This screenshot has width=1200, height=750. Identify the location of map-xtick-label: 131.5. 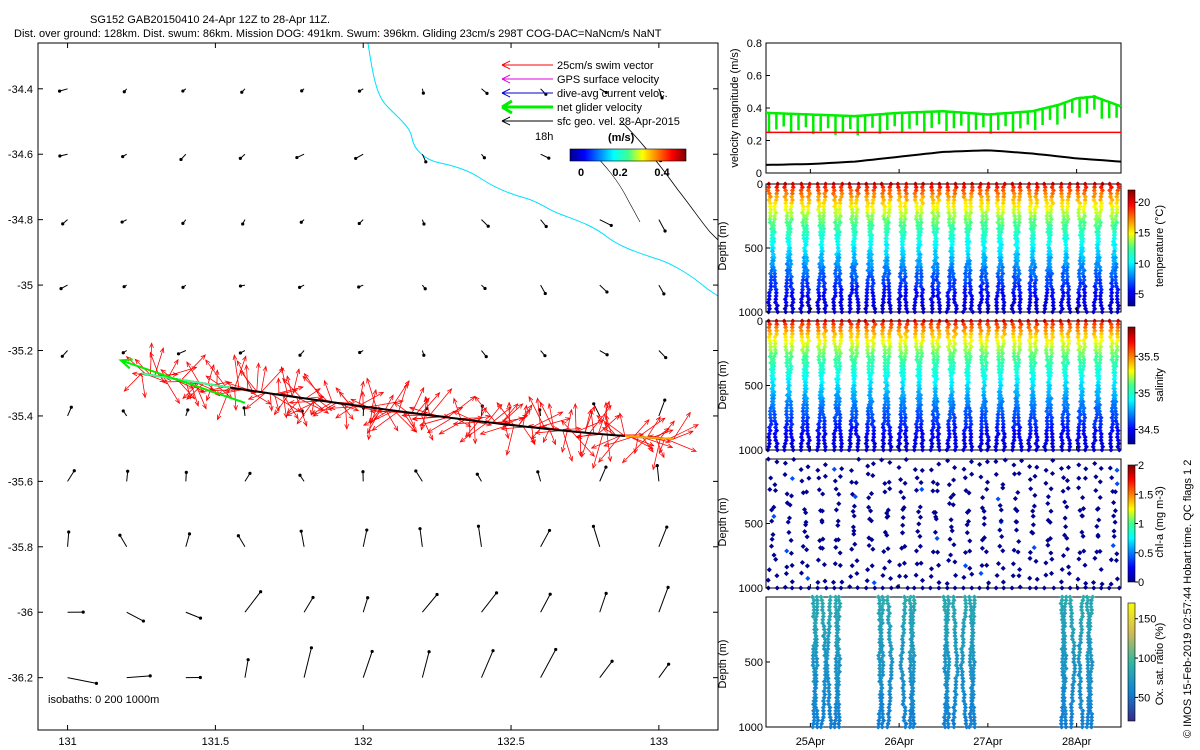
(216, 742).